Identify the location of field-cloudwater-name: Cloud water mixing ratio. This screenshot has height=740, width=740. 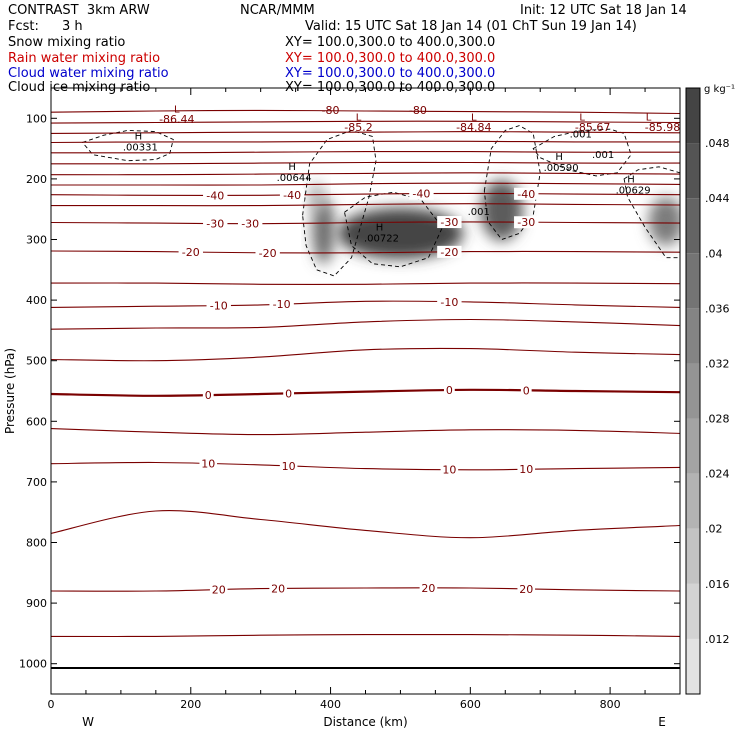
(88, 73).